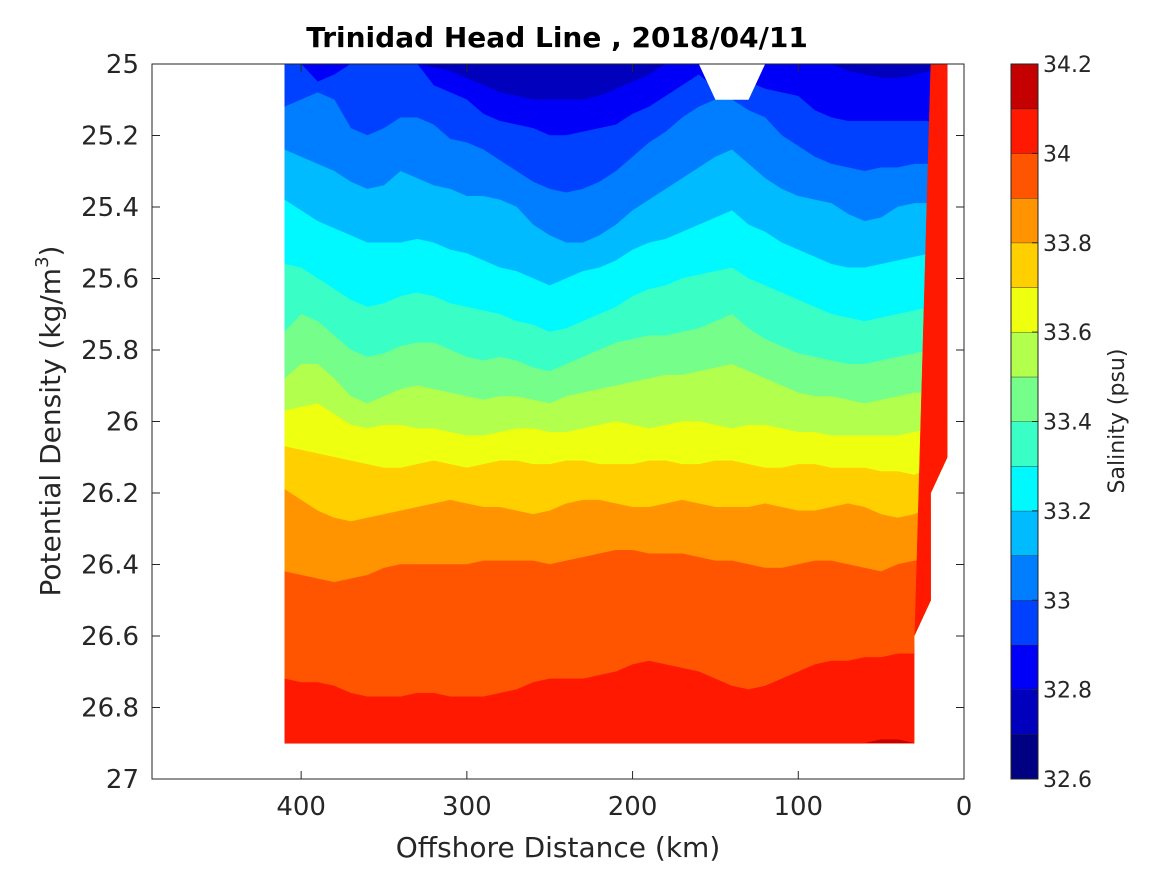 This screenshot has width=1167, height=875. Describe the element at coordinates (110, 494) in the screenshot. I see `y-tick-label: 26.2` at that location.